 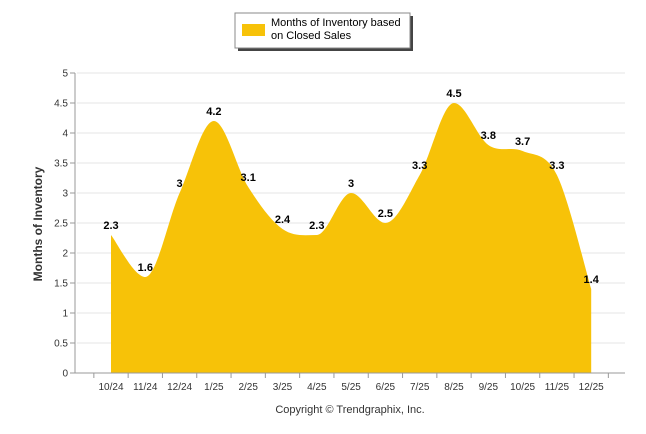 What do you see at coordinates (65, 314) in the screenshot?
I see `y-tick-label: 1` at bounding box center [65, 314].